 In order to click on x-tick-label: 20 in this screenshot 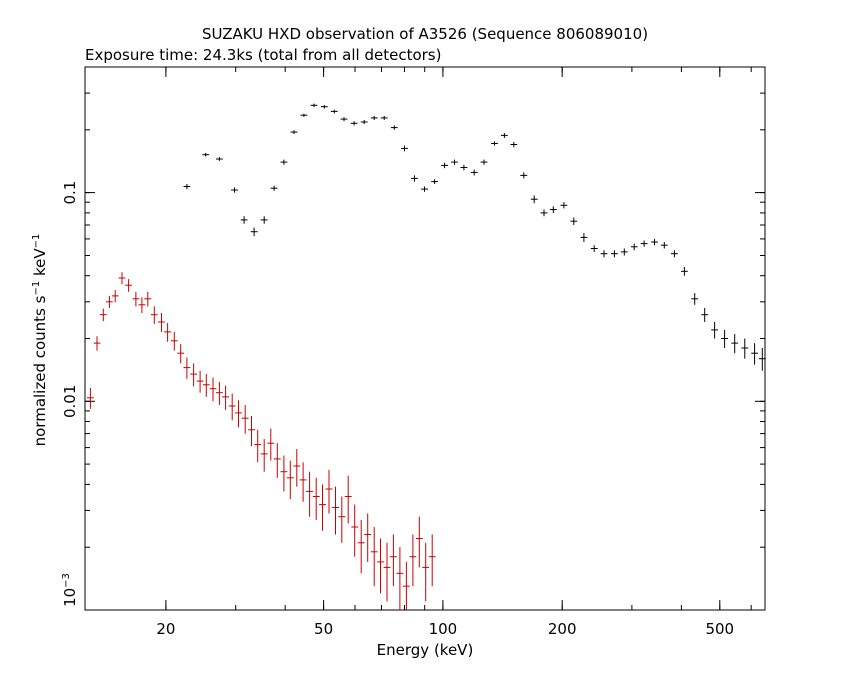, I will do `click(165, 629)`.